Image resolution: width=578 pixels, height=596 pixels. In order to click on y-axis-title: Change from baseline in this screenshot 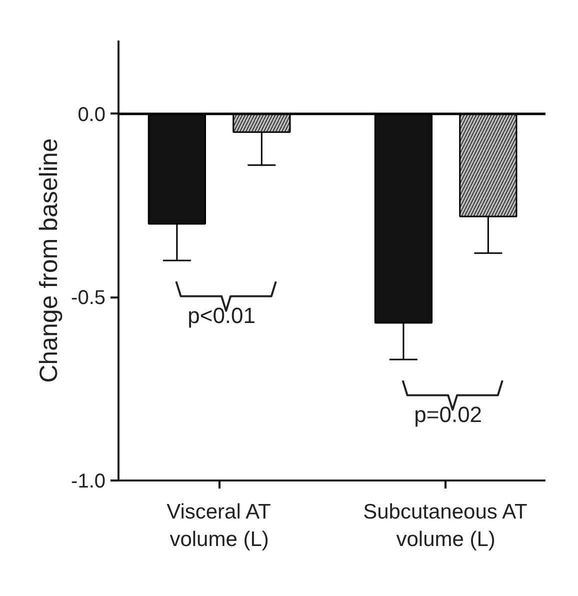, I will do `click(49, 260)`.